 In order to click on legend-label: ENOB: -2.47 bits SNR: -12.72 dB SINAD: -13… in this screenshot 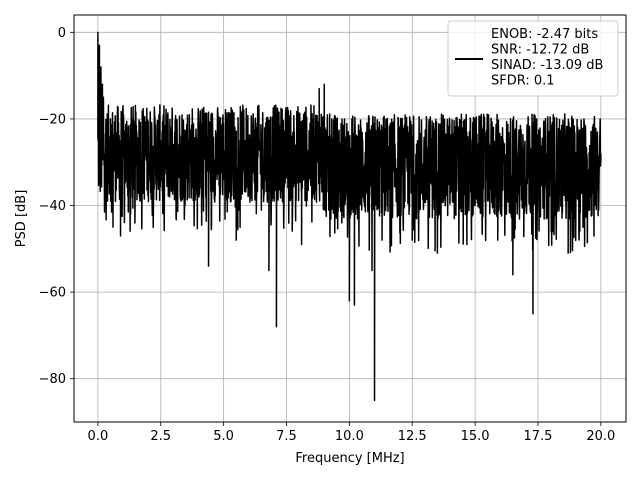, I will do `click(547, 58)`.